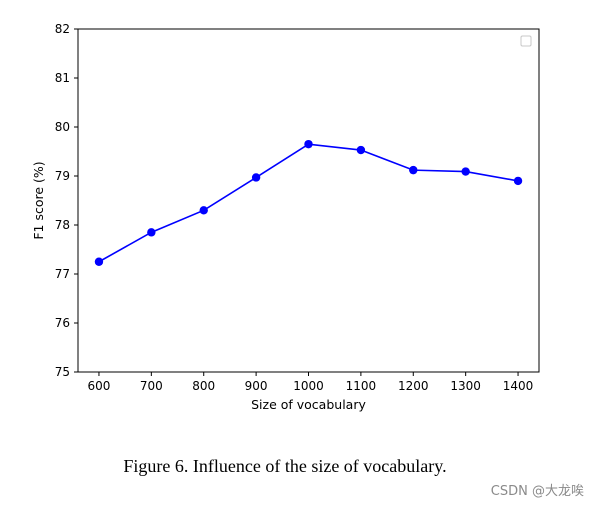  What do you see at coordinates (361, 386) in the screenshot?
I see `x-tick-label: 1100` at bounding box center [361, 386].